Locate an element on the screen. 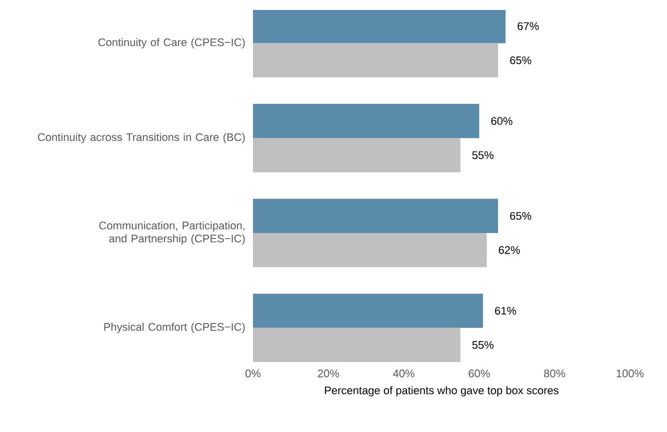 Image resolution: width=667 pixels, height=432 pixels. x-tick-label: 0% is located at coordinates (253, 374).